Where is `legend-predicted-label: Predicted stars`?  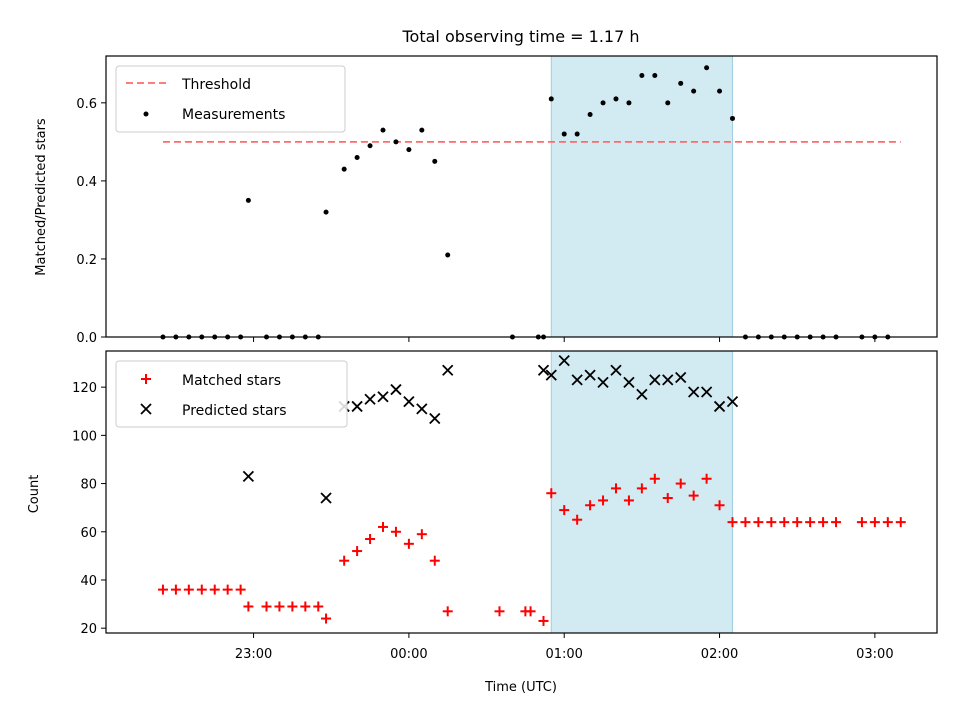
legend-predicted-label: Predicted stars is located at coordinates (234, 411).